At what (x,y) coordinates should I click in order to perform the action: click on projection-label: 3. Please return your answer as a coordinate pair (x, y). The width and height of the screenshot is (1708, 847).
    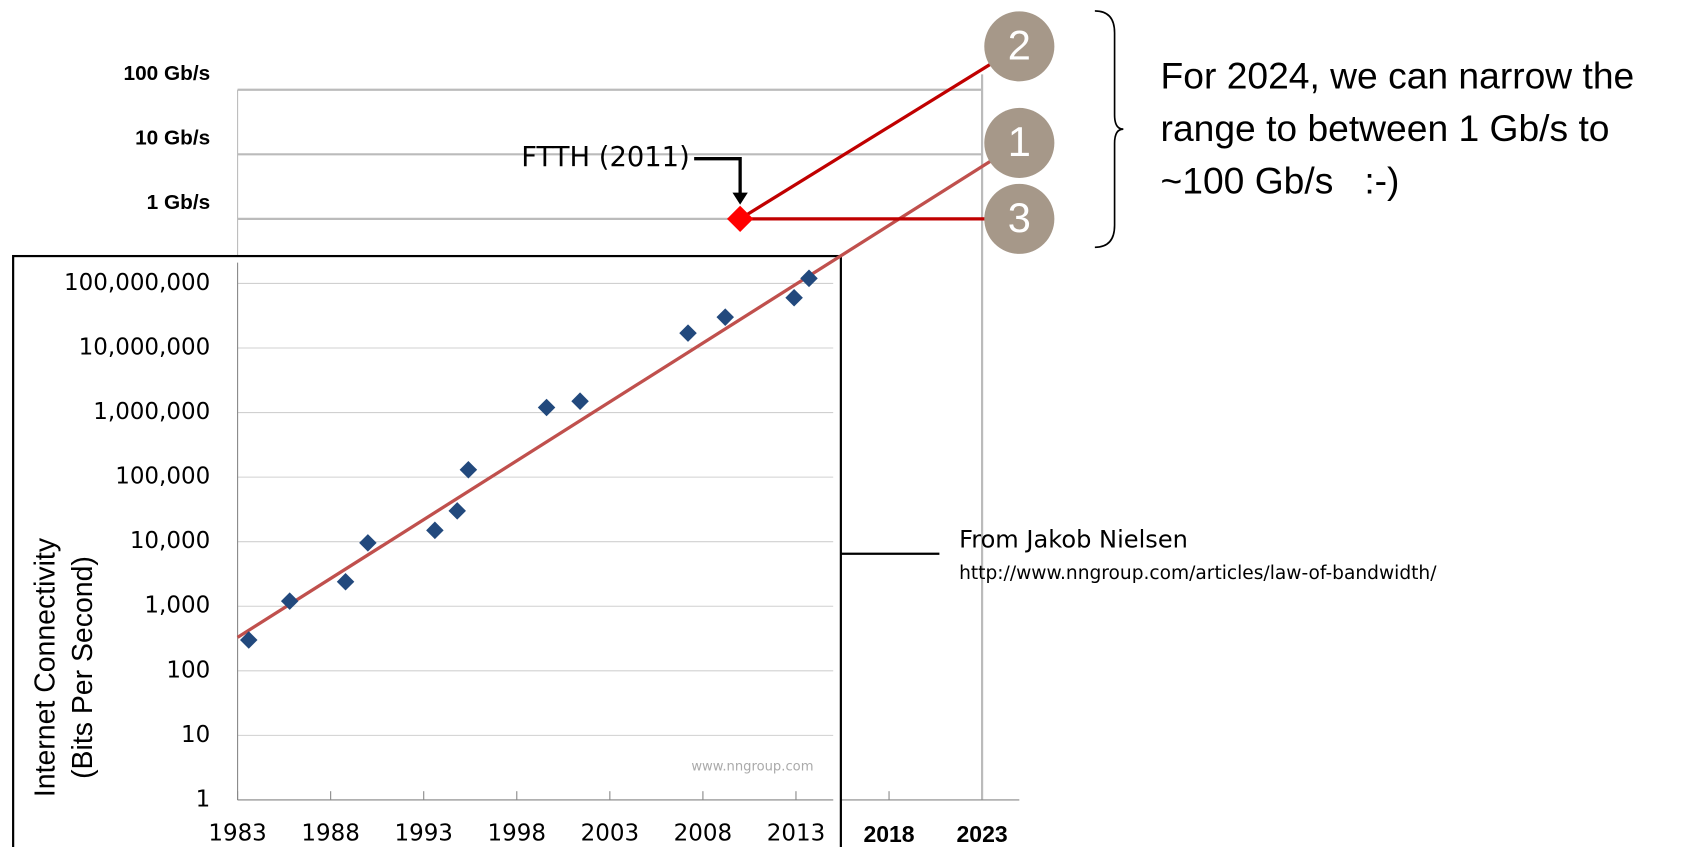
    Looking at the image, I should click on (1019, 217).